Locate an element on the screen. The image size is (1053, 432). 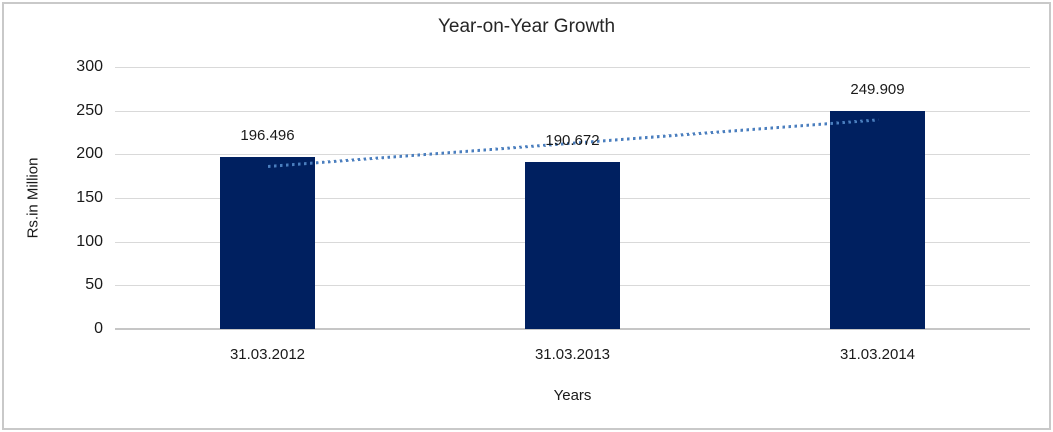
y-tick-label: 200 is located at coordinates (89, 154).